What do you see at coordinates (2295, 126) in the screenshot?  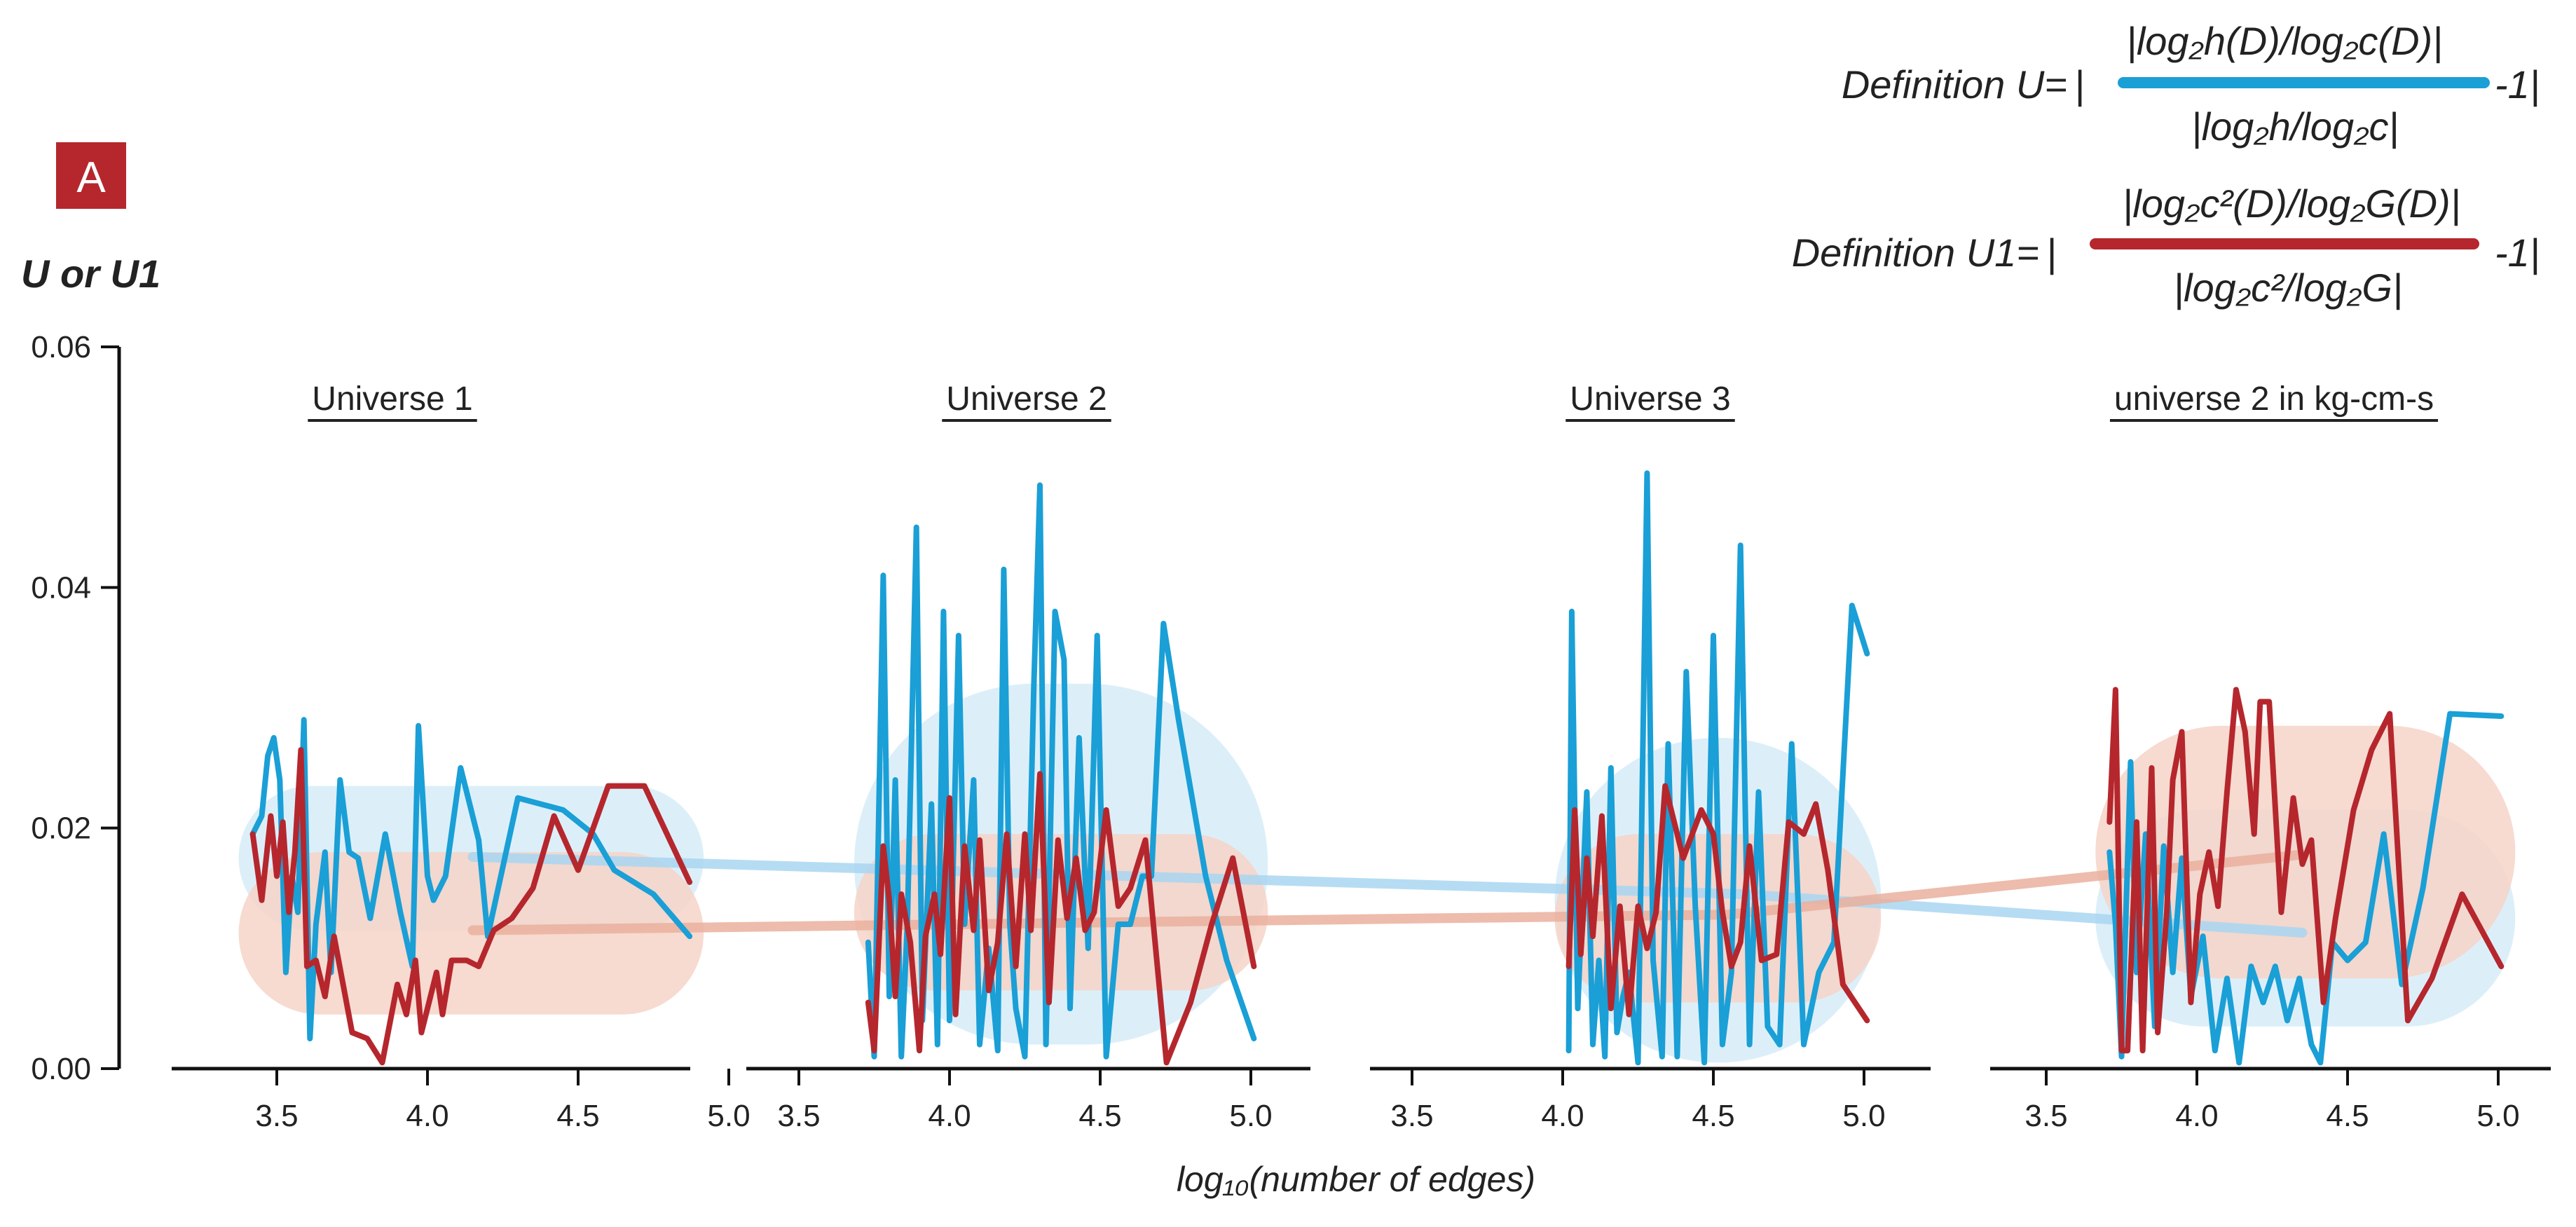 I see `definition-u-denominator: |log₂h/log₂c|` at bounding box center [2295, 126].